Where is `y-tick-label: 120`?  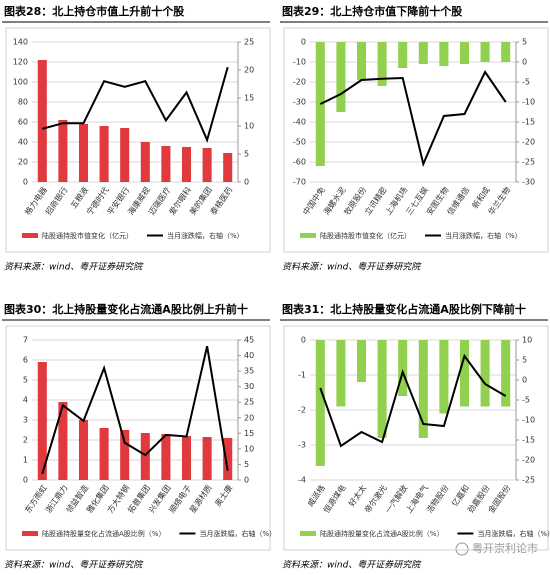
y-tick-label: 120 is located at coordinates (20, 62).